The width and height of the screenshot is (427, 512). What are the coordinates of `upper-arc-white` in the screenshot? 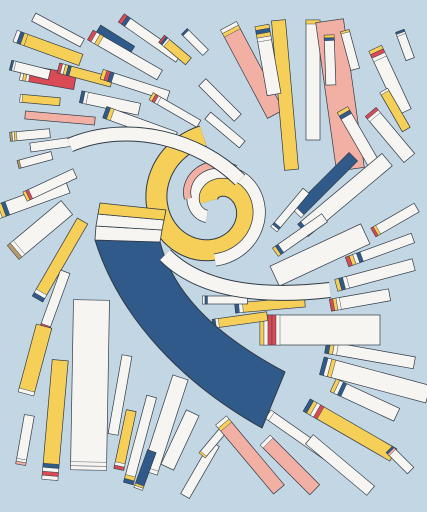 It's located at (156, 156).